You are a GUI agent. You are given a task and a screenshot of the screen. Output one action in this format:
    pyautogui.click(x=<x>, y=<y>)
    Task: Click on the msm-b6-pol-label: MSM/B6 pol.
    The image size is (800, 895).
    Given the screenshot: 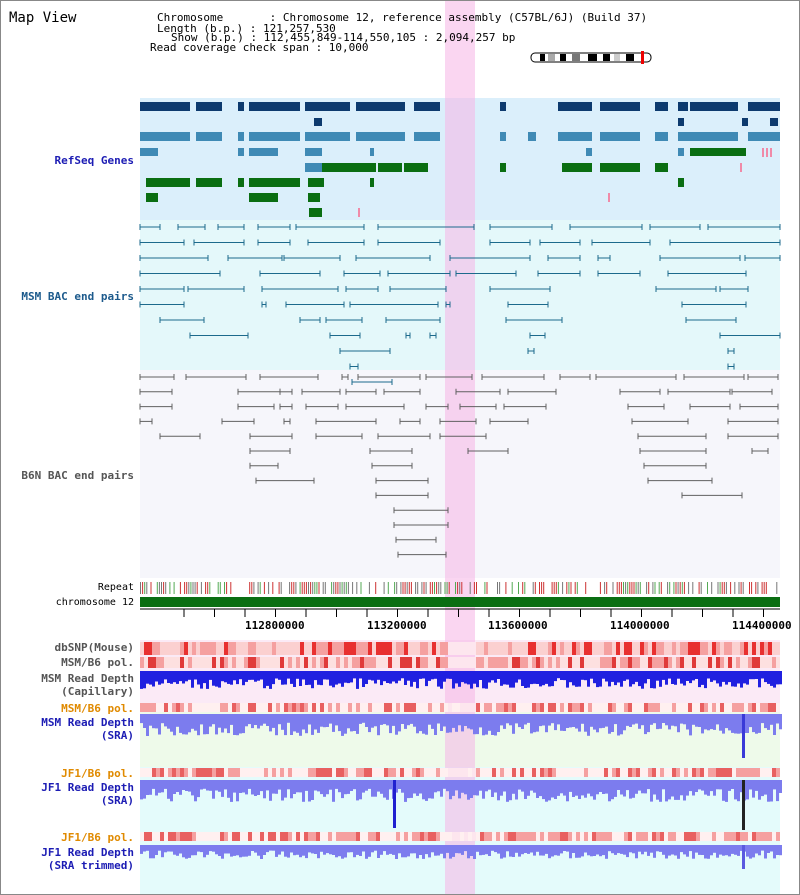 What is the action you would take?
    pyautogui.click(x=97, y=662)
    